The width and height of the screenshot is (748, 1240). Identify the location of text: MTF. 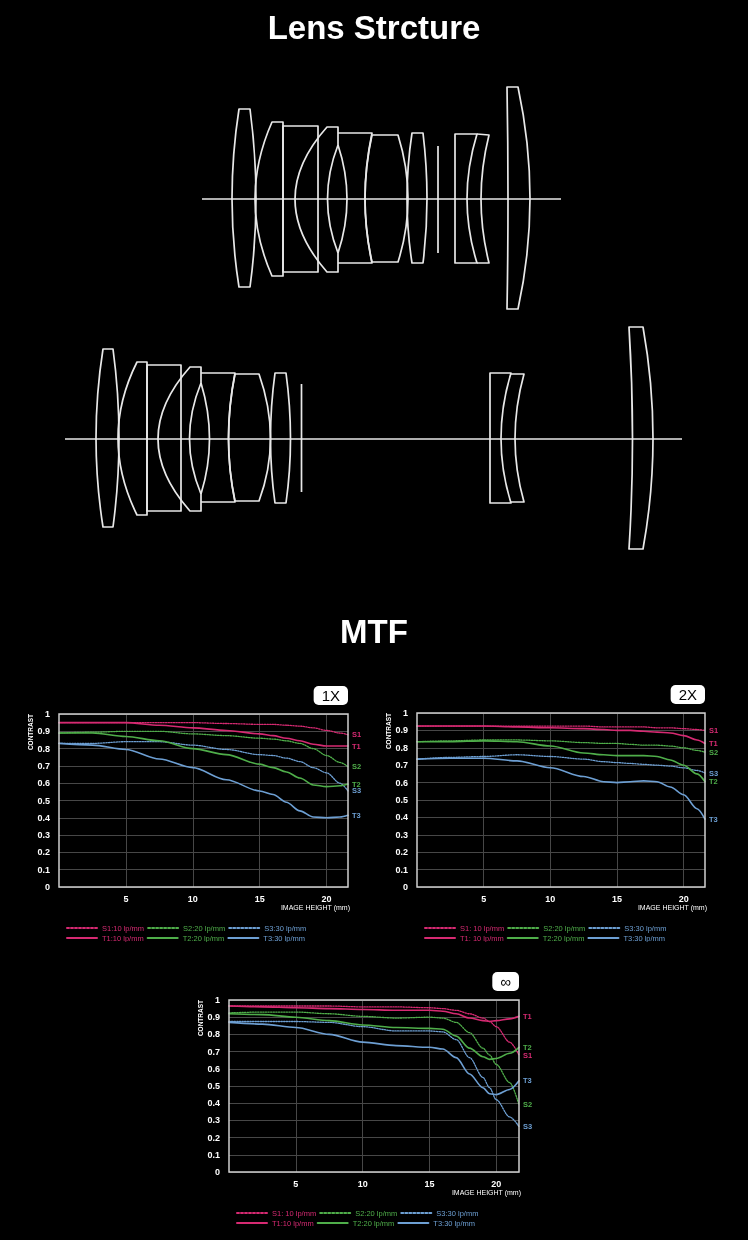
(374, 631).